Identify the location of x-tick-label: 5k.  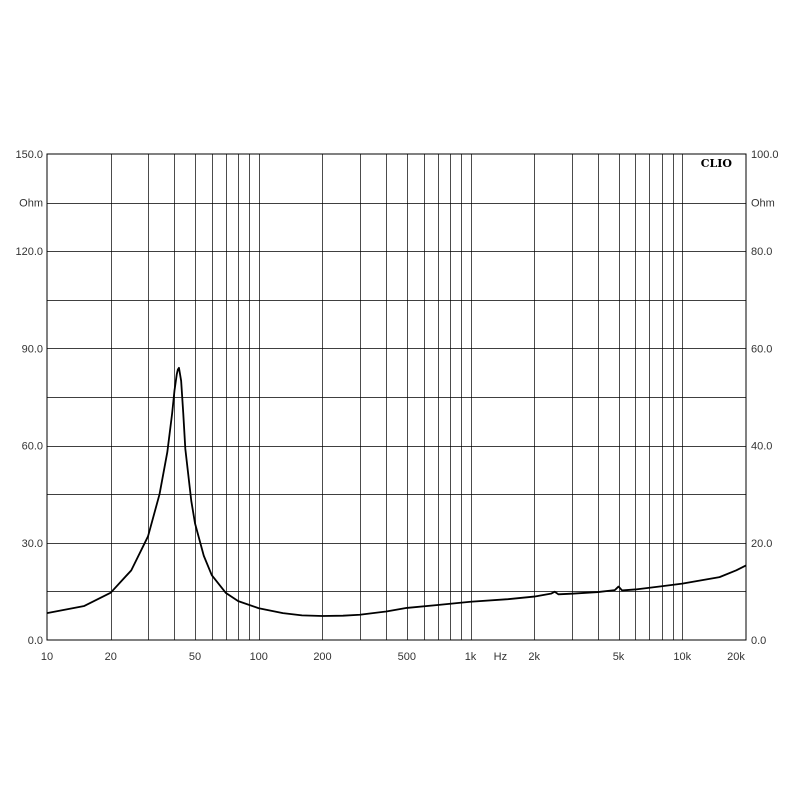
(619, 657).